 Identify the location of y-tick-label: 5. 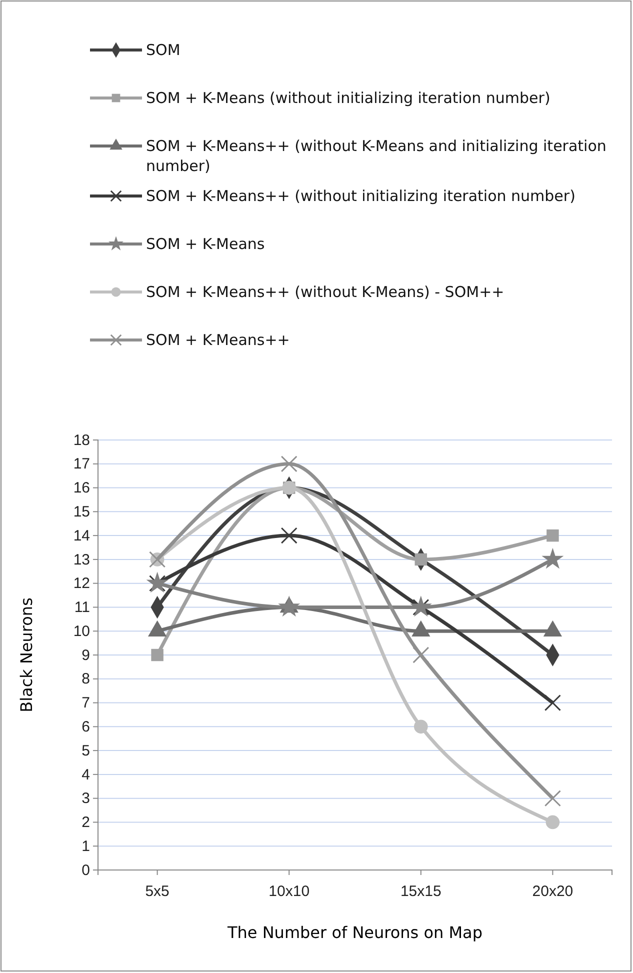
(86, 751).